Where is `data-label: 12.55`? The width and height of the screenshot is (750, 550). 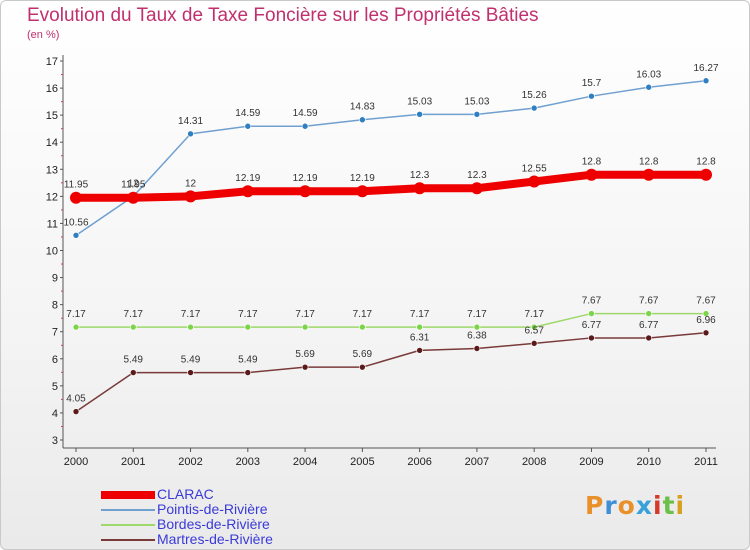
data-label: 12.55 is located at coordinates (534, 168).